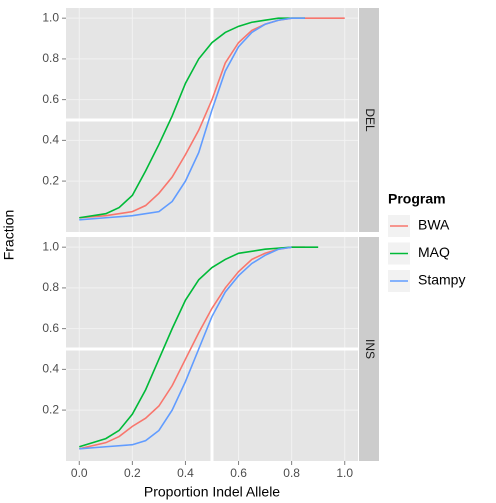 The height and width of the screenshot is (503, 496). I want to click on legend-label: Stampy, so click(441, 280).